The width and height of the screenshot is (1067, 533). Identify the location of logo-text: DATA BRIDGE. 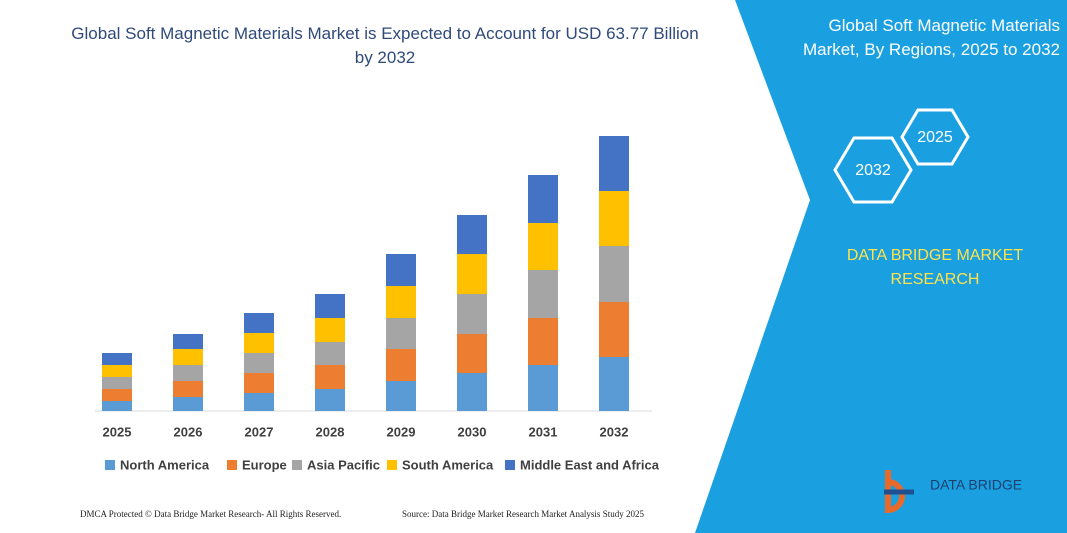
(976, 485).